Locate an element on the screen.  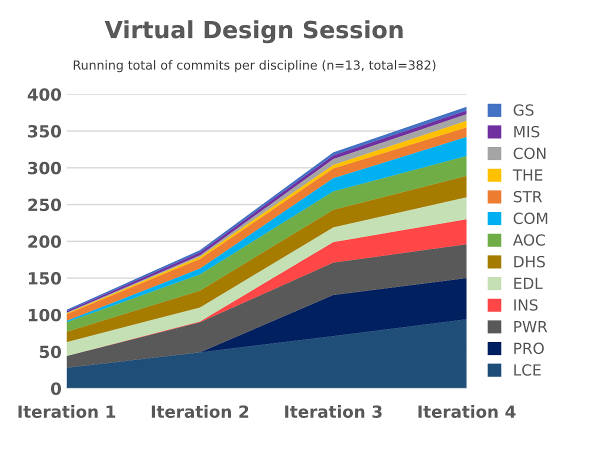
legend-label: COM is located at coordinates (531, 218).